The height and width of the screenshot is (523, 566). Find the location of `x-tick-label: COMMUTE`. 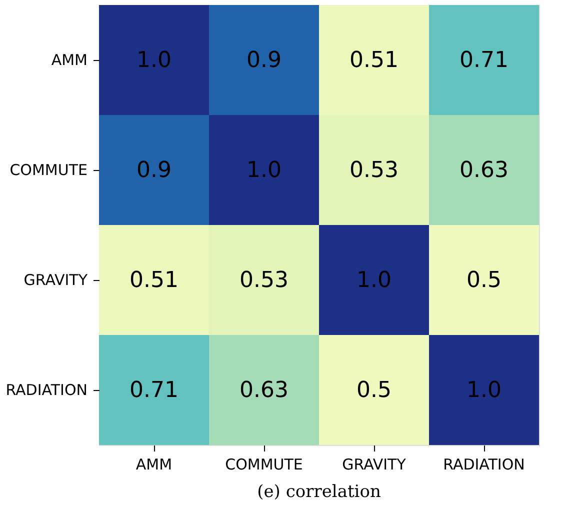

x-tick-label: COMMUTE is located at coordinates (264, 465).